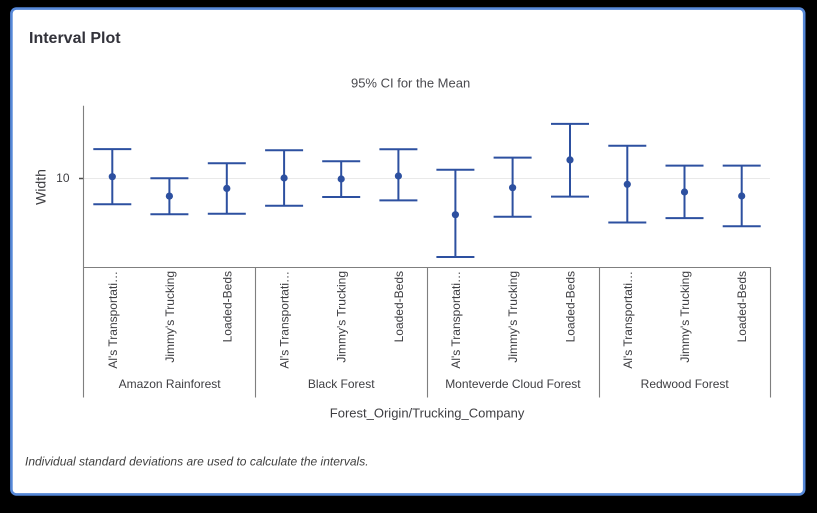 This screenshot has width=817, height=513. I want to click on svg-text: 10, so click(63, 178).